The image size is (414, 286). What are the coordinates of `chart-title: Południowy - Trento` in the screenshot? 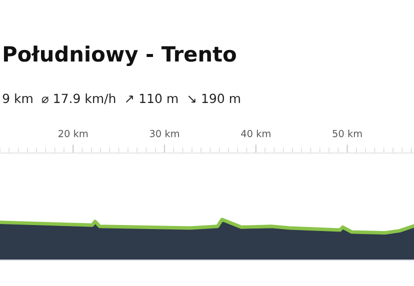 It's located at (120, 56).